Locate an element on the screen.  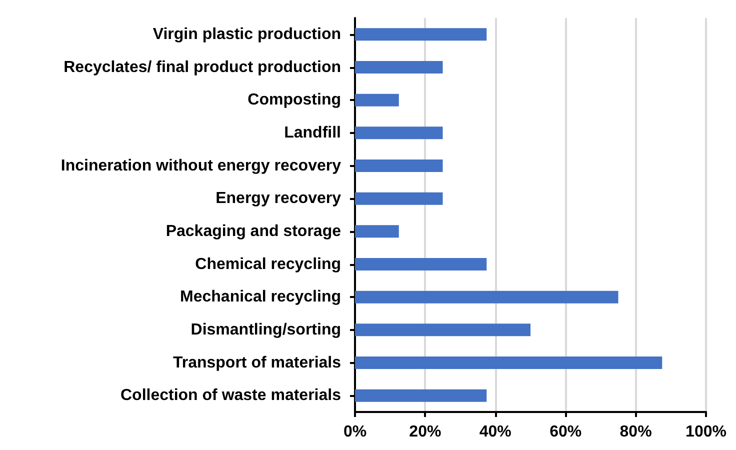
y-tick-label: Incineration without energy recovery is located at coordinates (201, 165).